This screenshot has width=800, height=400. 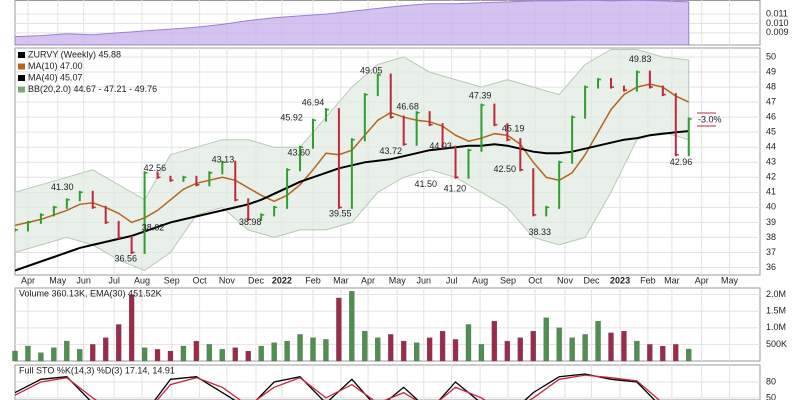 What do you see at coordinates (771, 56) in the screenshot?
I see `y-tick-label: 50` at bounding box center [771, 56].